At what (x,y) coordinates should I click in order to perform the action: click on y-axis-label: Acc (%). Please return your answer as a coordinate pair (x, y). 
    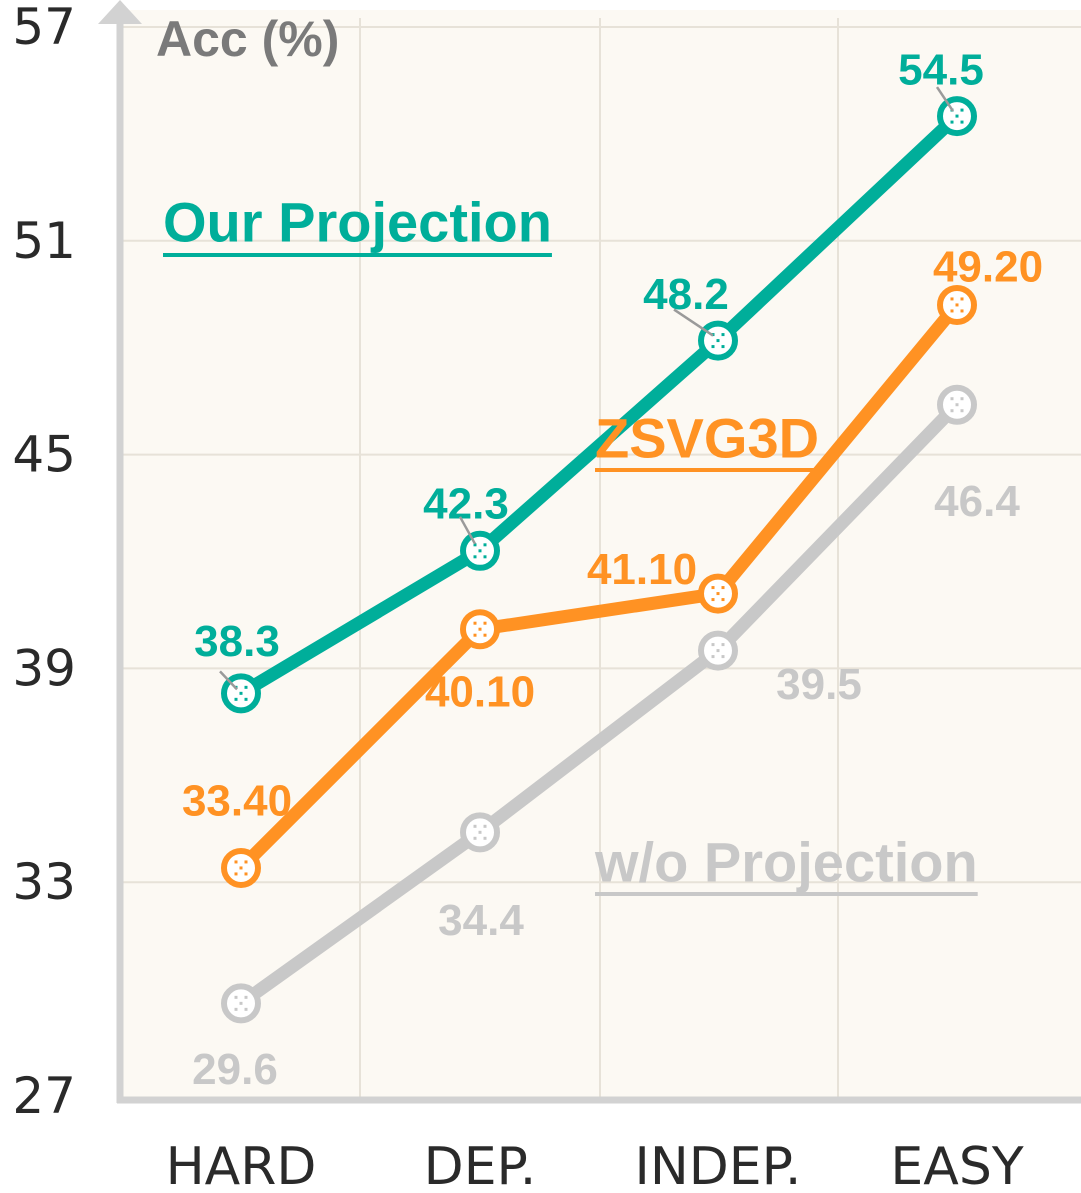
    Looking at the image, I should click on (247, 39).